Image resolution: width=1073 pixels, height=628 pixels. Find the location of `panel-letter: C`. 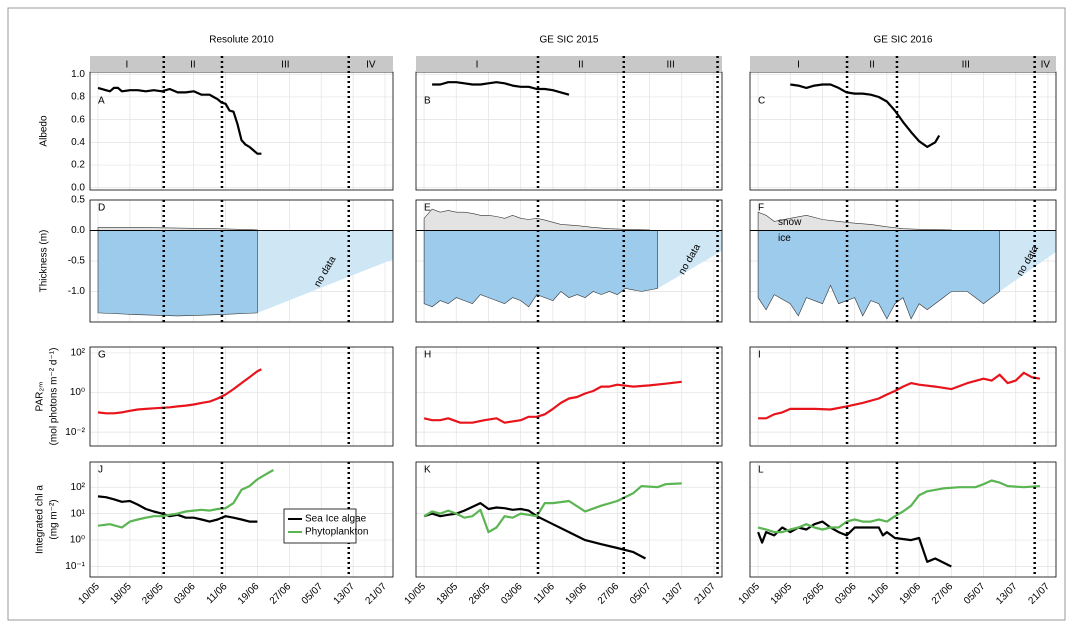

panel-letter: C is located at coordinates (761, 101).